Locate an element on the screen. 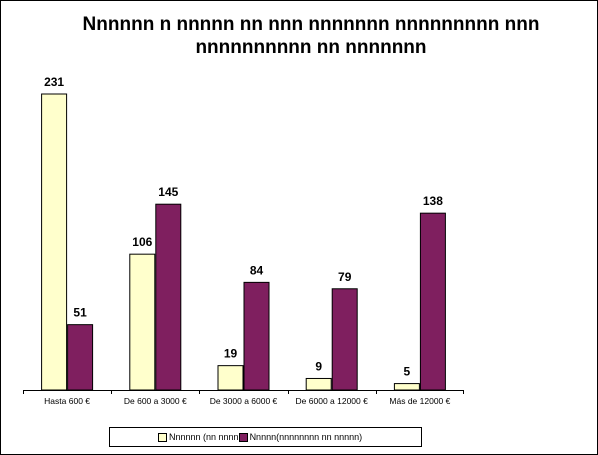 This screenshot has height=455, width=598. data-label-series-2-3: 84 is located at coordinates (257, 270).